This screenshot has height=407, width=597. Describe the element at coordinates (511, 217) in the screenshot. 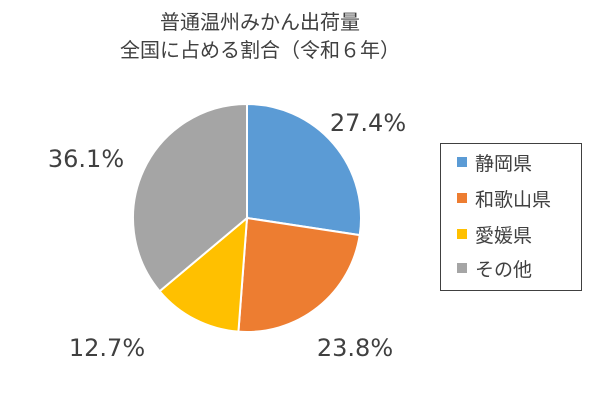

I see `legend: 静岡県和歌山県愛媛県その他` at that location.